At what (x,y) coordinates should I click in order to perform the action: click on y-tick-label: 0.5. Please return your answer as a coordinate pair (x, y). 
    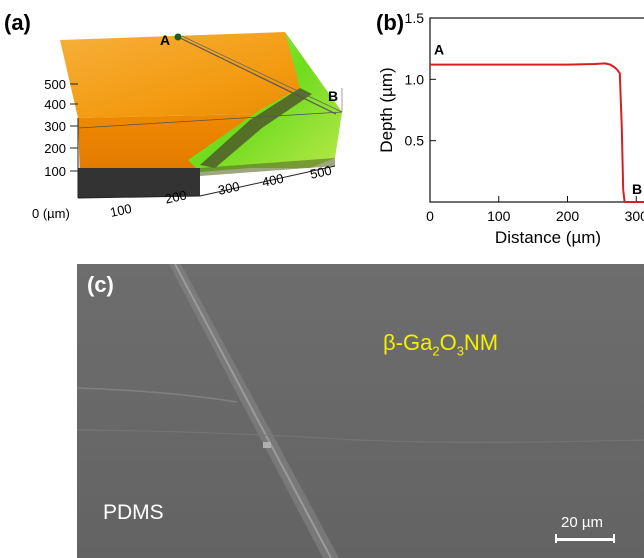
    Looking at the image, I should click on (415, 141).